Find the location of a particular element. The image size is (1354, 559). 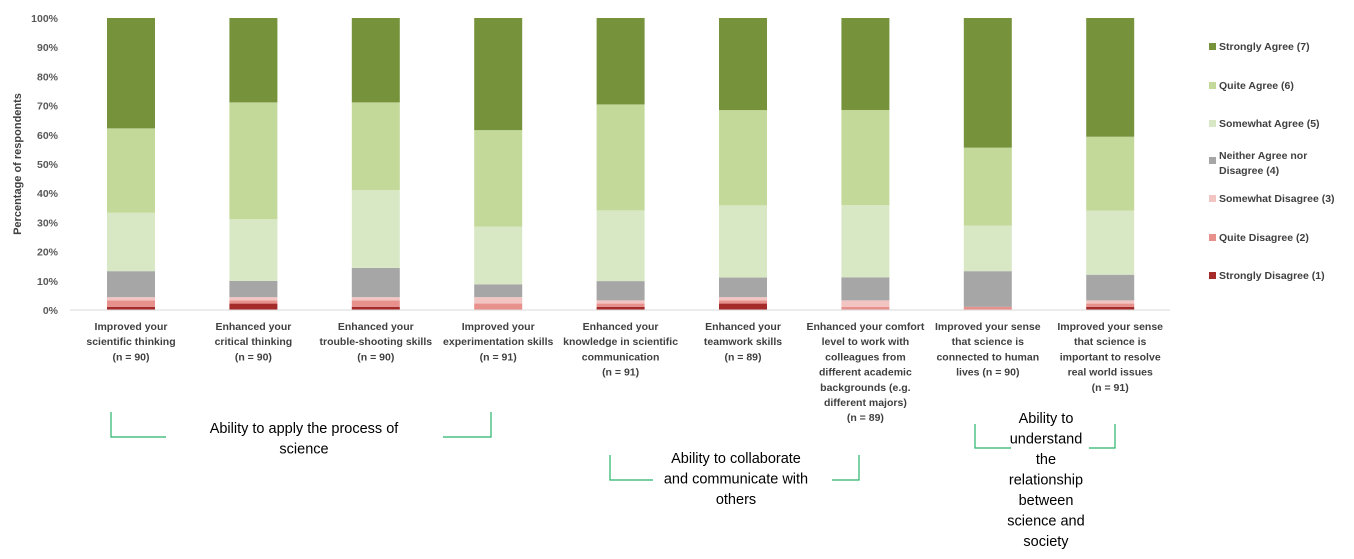

legend-label: Quite Disagree (2) is located at coordinates (1264, 238).